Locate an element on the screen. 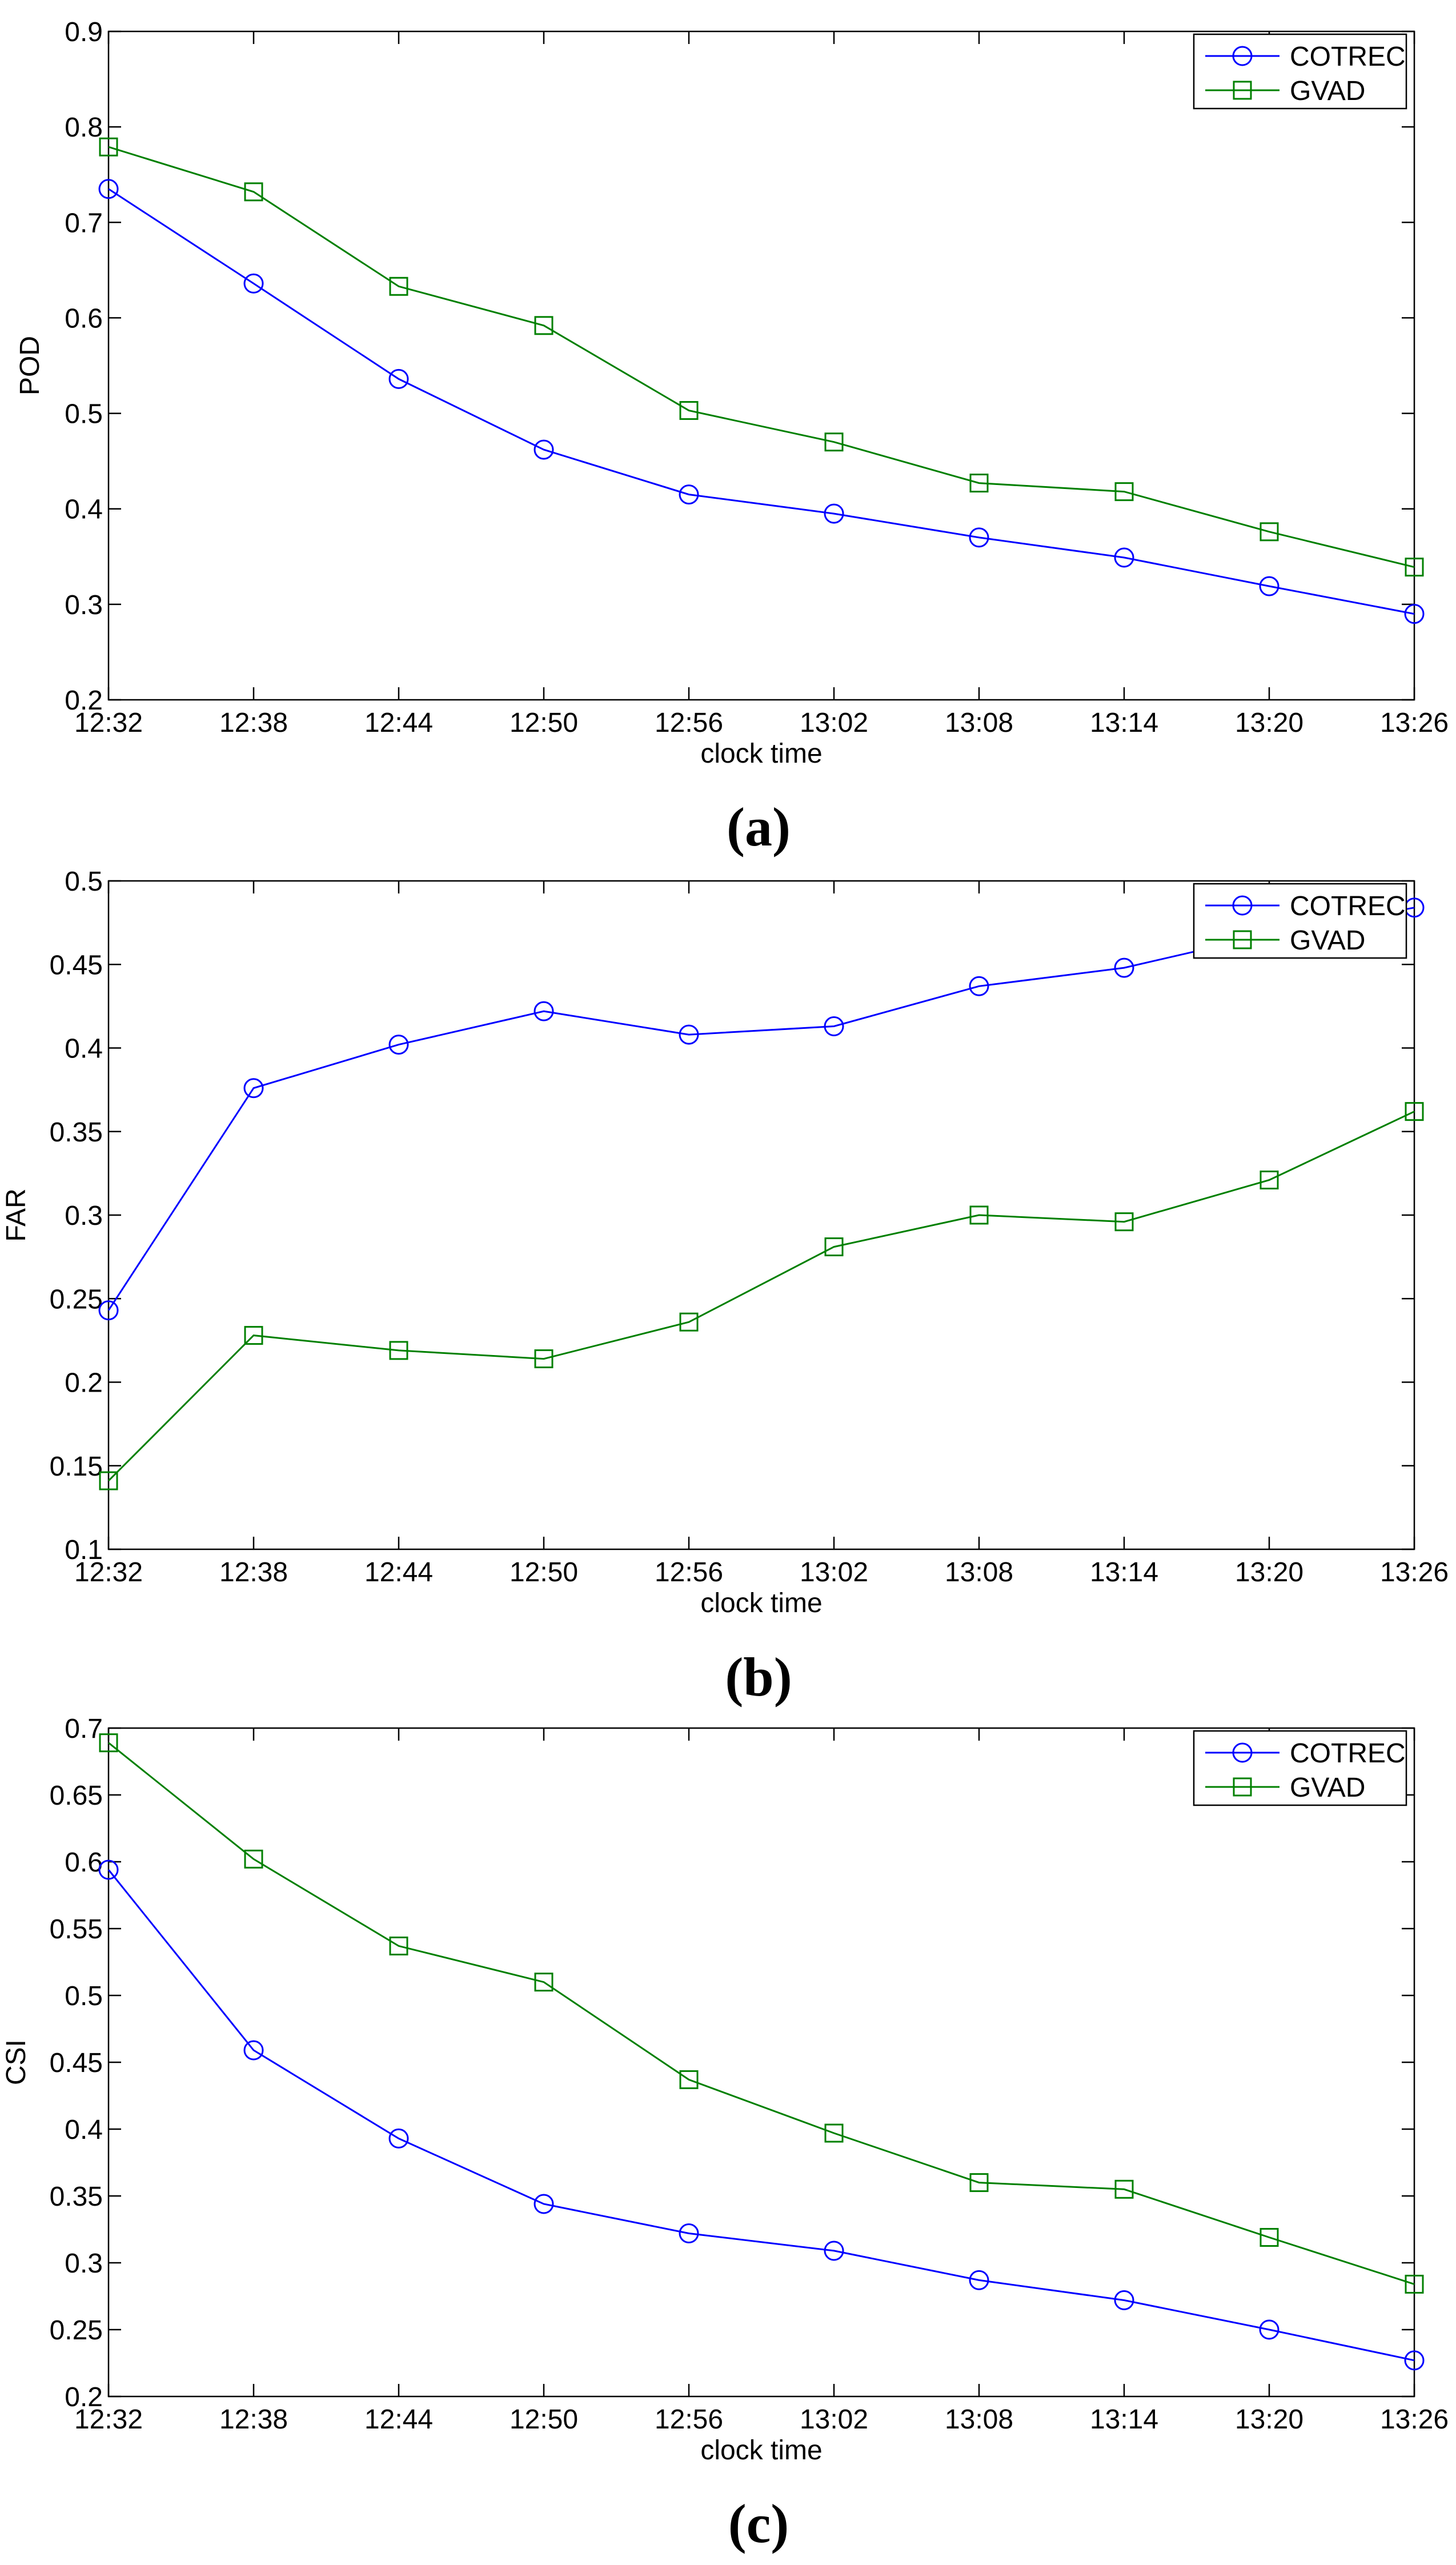 The height and width of the screenshot is (2565, 1456). x-tick-label: 12:50 is located at coordinates (544, 1572).